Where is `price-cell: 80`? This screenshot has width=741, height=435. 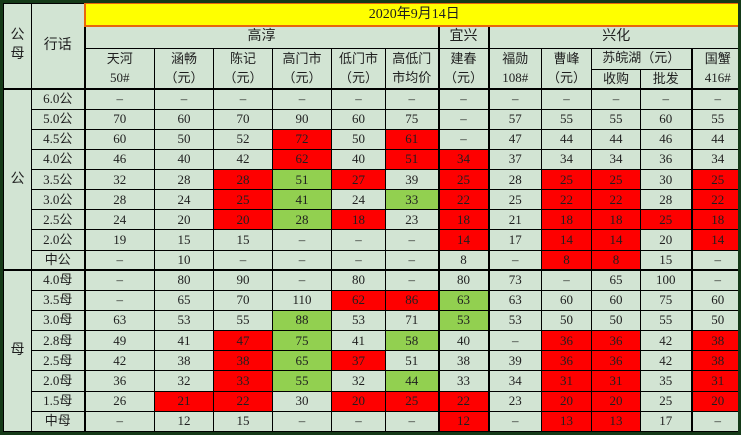 price-cell: 80 is located at coordinates (184, 280).